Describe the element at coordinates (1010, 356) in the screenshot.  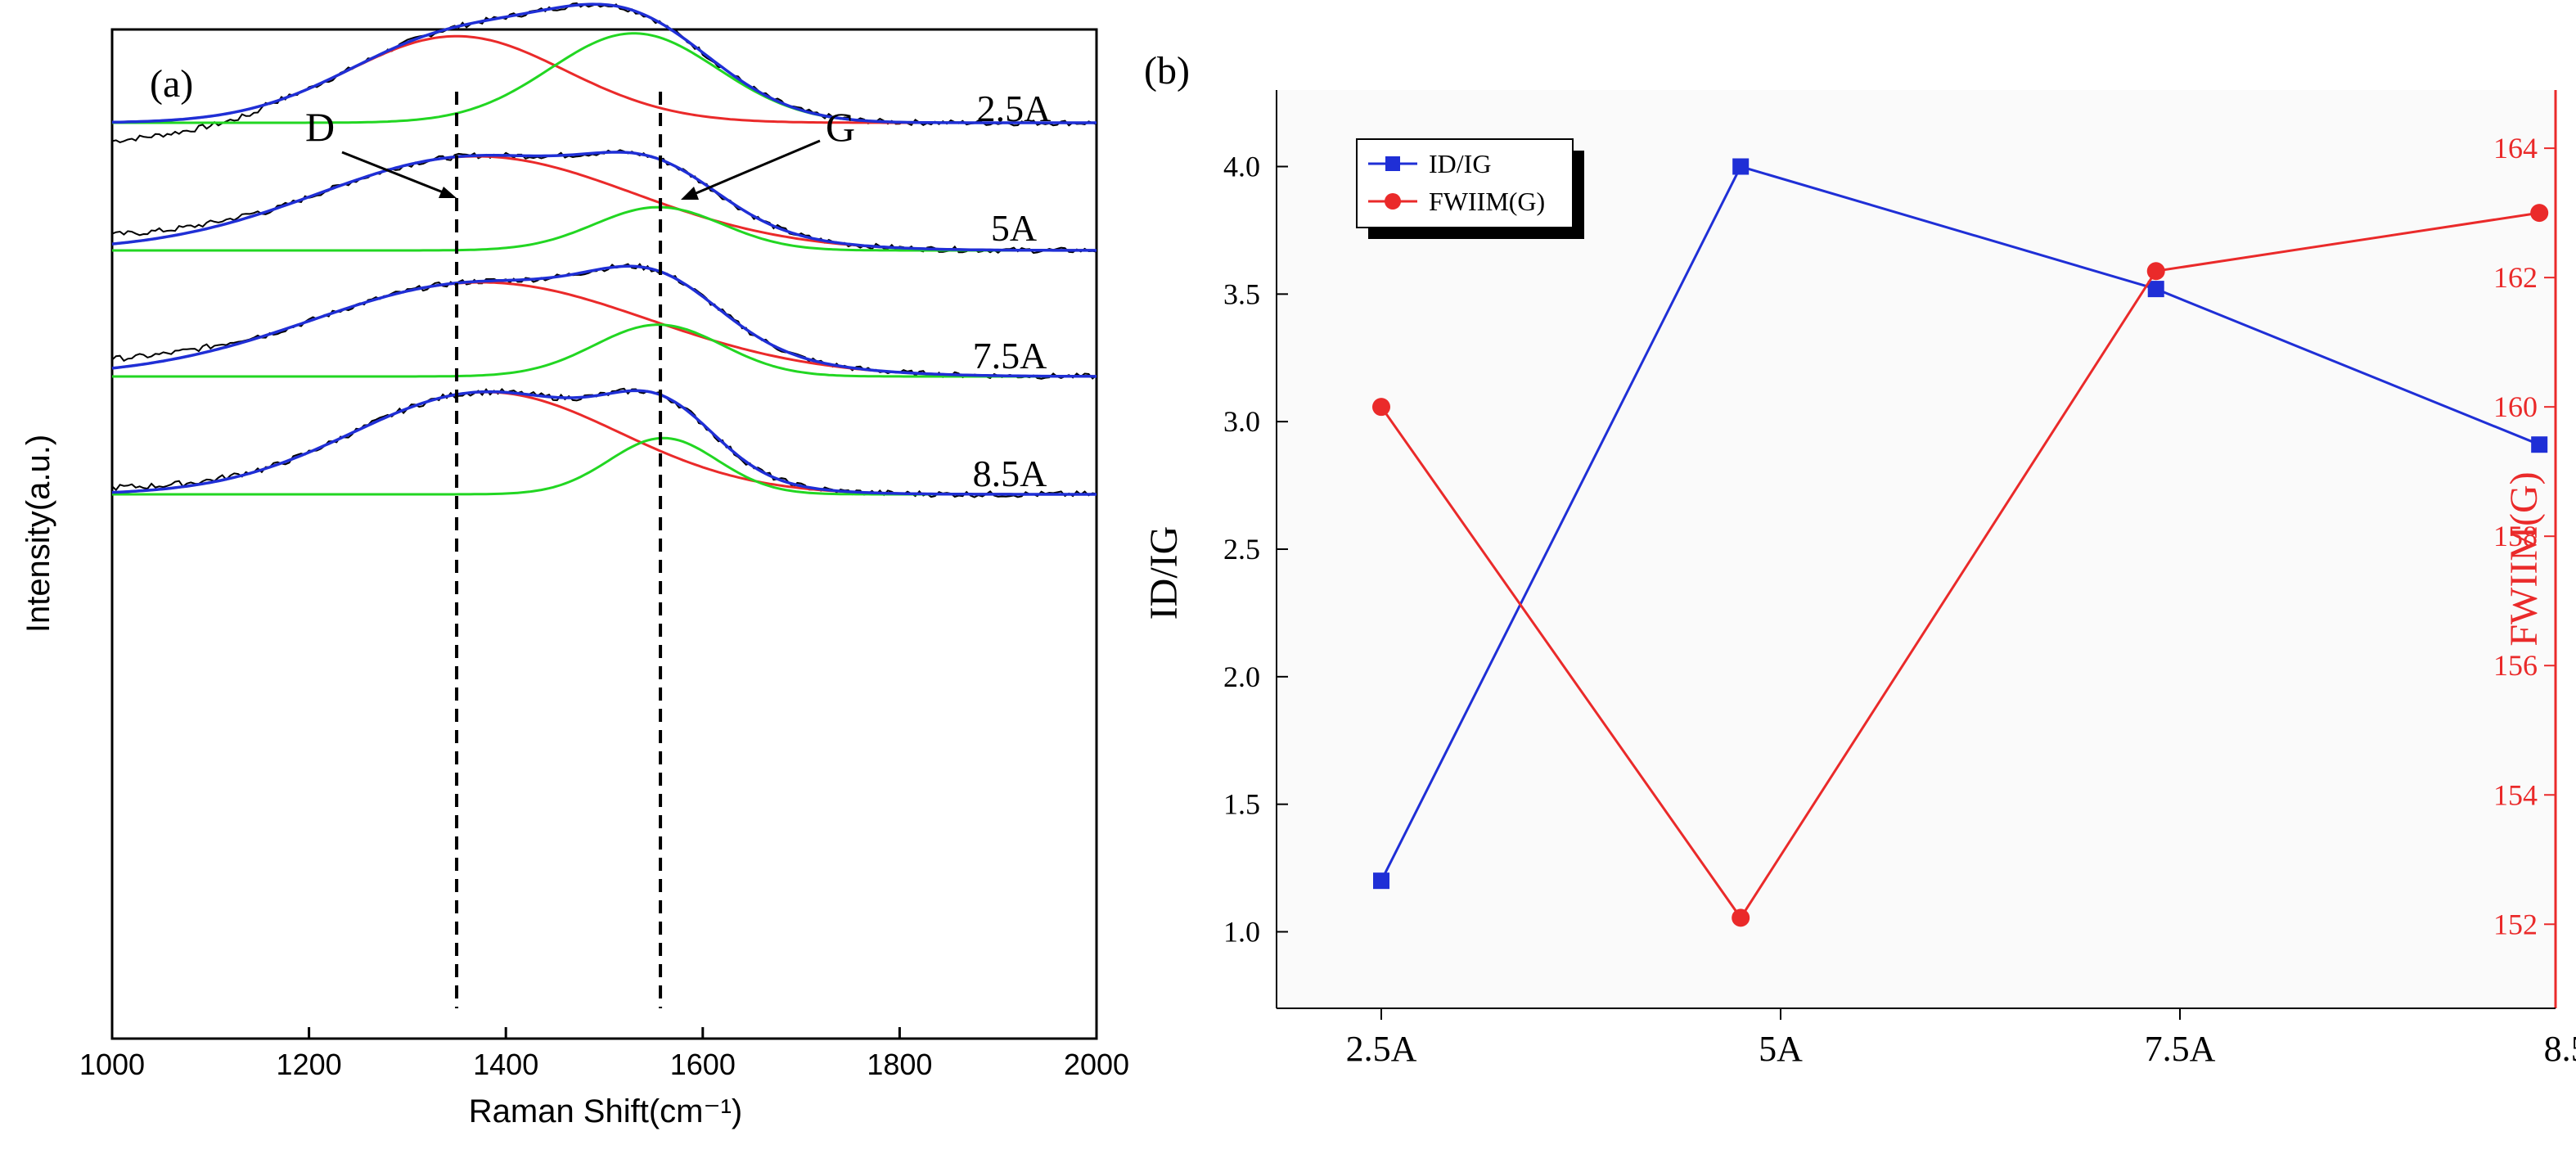
I see `spectrum-label: 7.5A` at that location.